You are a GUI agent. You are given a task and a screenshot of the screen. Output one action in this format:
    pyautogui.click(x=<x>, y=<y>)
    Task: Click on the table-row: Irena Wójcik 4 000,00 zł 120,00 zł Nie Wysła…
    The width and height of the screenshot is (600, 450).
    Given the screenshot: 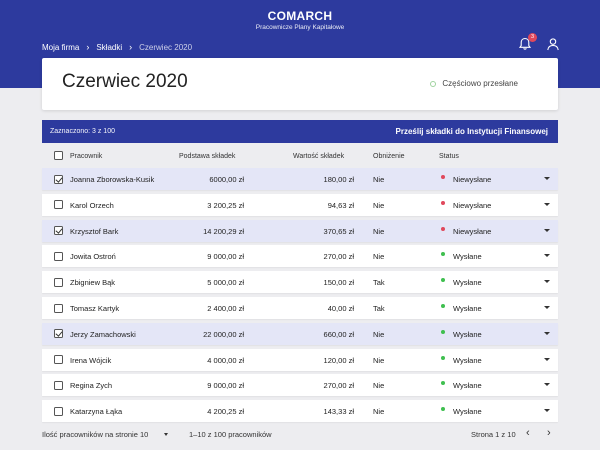 What is the action you would take?
    pyautogui.click(x=300, y=359)
    